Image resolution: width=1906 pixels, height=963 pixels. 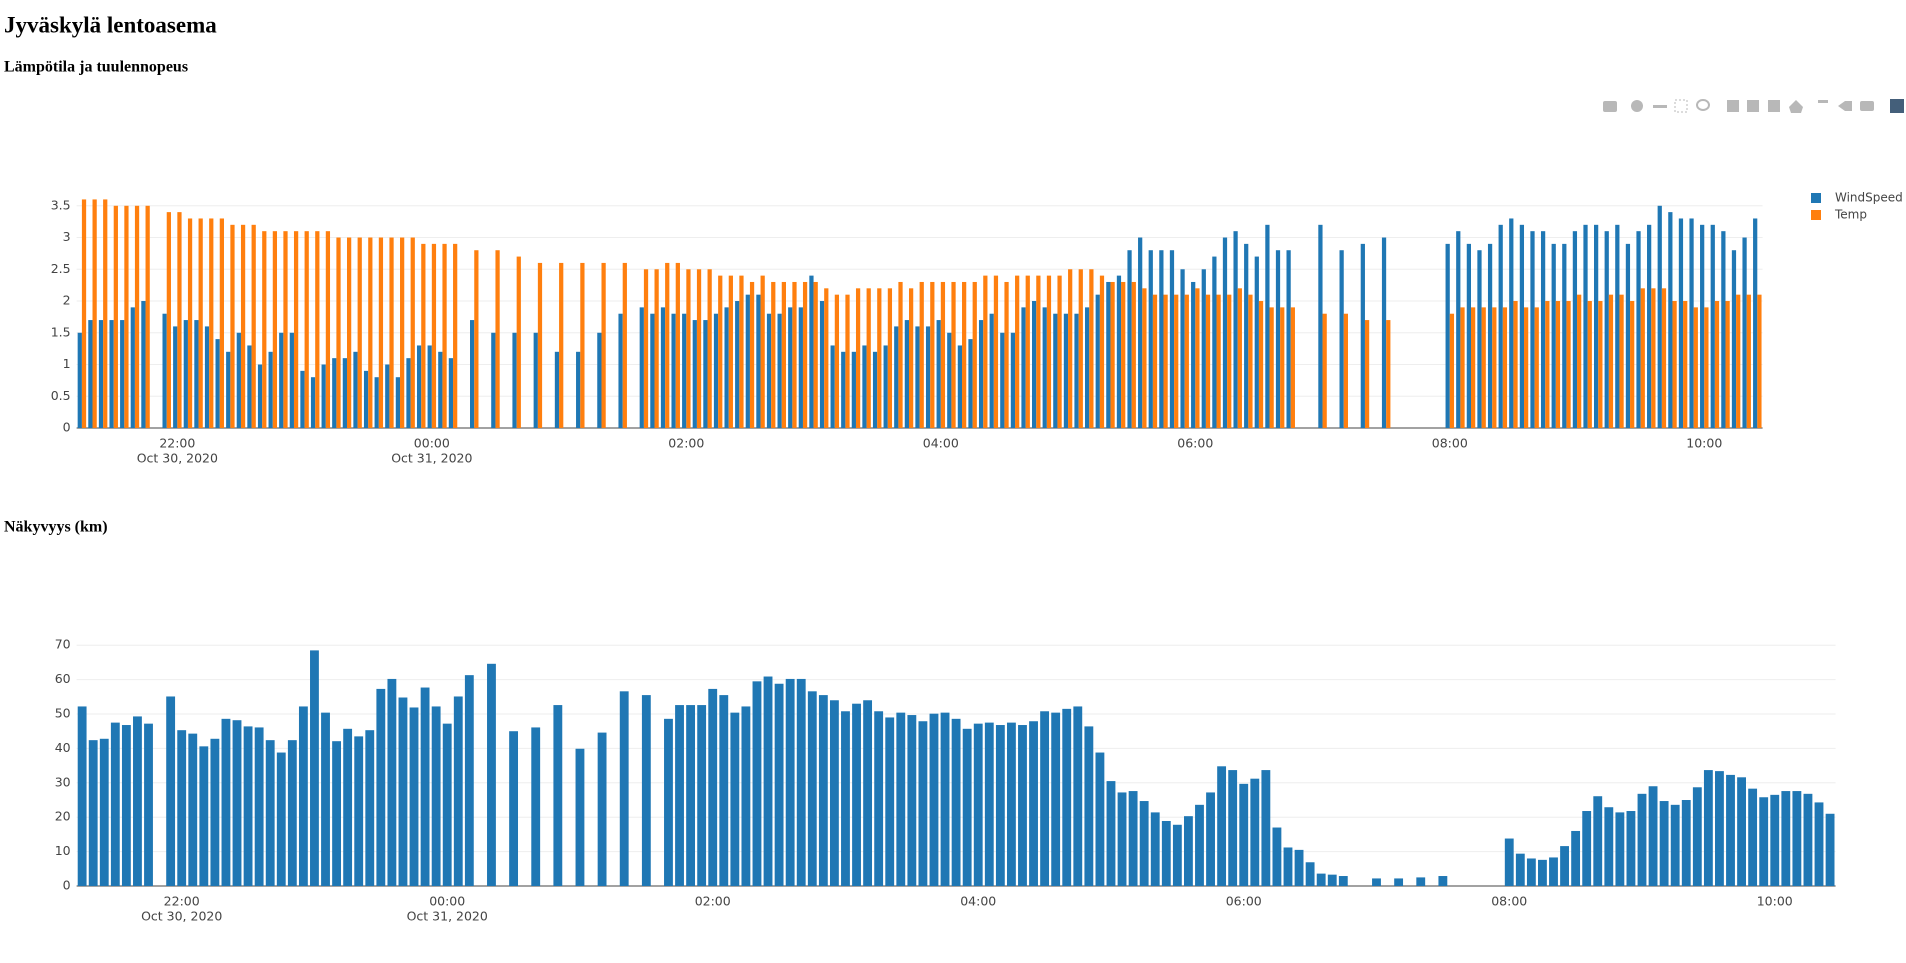 I want to click on modebar, so click(x=1753, y=106).